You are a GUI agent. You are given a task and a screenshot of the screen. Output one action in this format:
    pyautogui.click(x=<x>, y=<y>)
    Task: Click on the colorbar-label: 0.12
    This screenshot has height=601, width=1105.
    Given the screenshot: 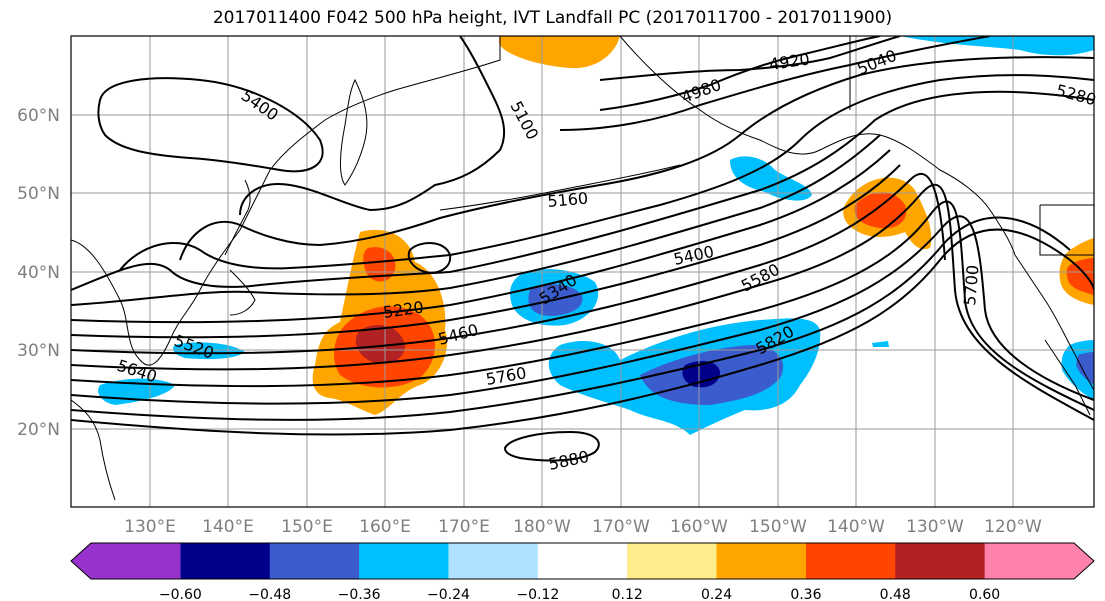 What is the action you would take?
    pyautogui.click(x=627, y=594)
    